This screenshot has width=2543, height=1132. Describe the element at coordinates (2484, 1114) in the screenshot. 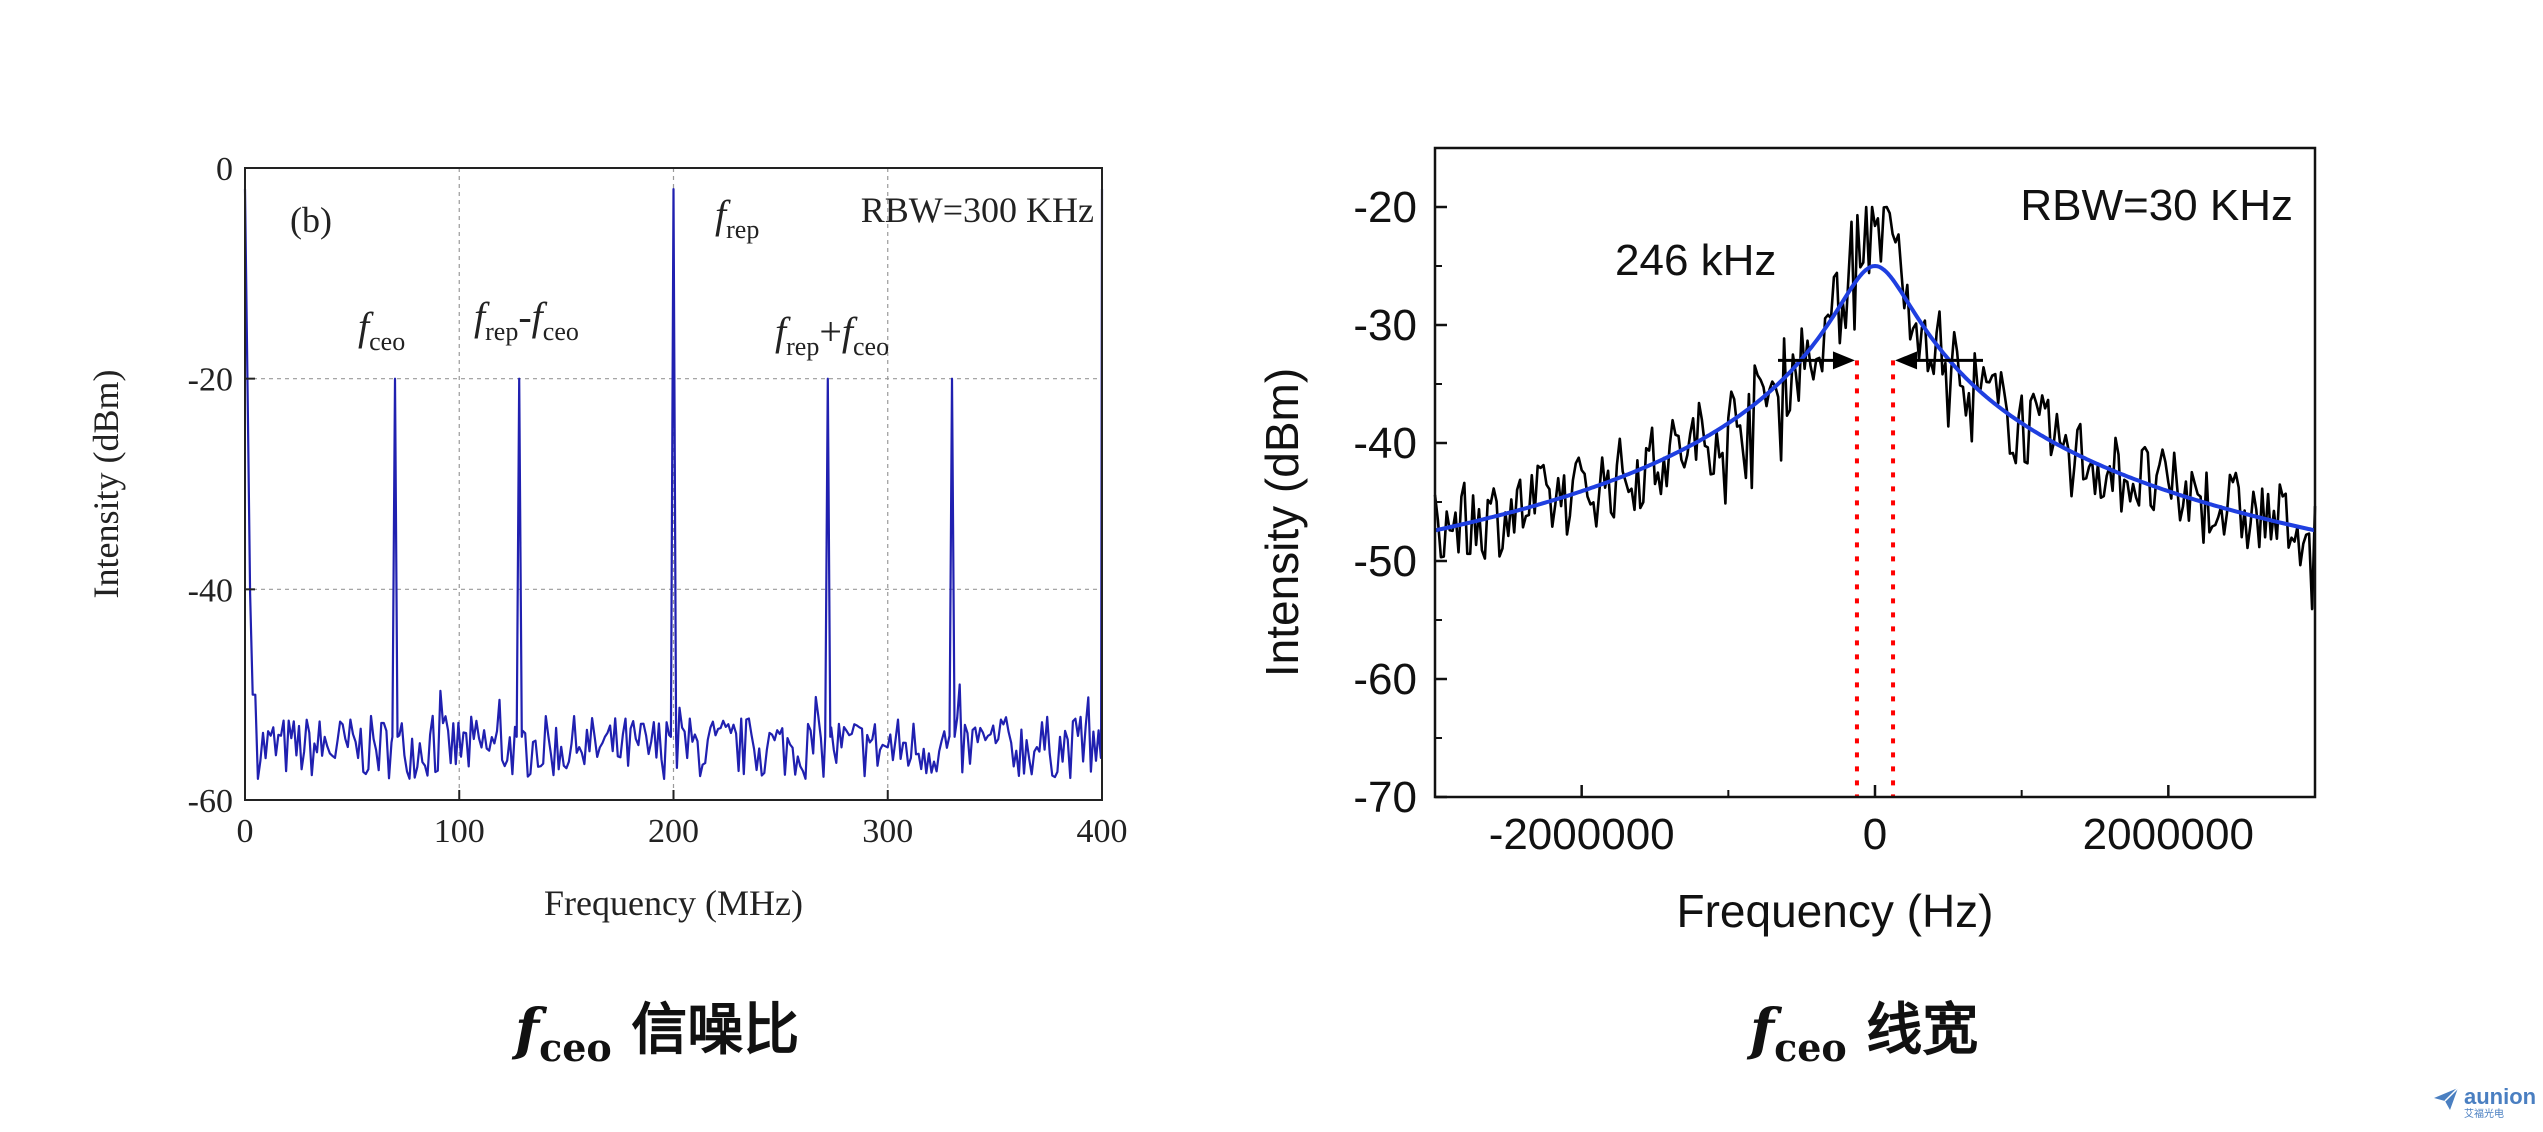

I see `logo-sub: 艾福光电` at that location.